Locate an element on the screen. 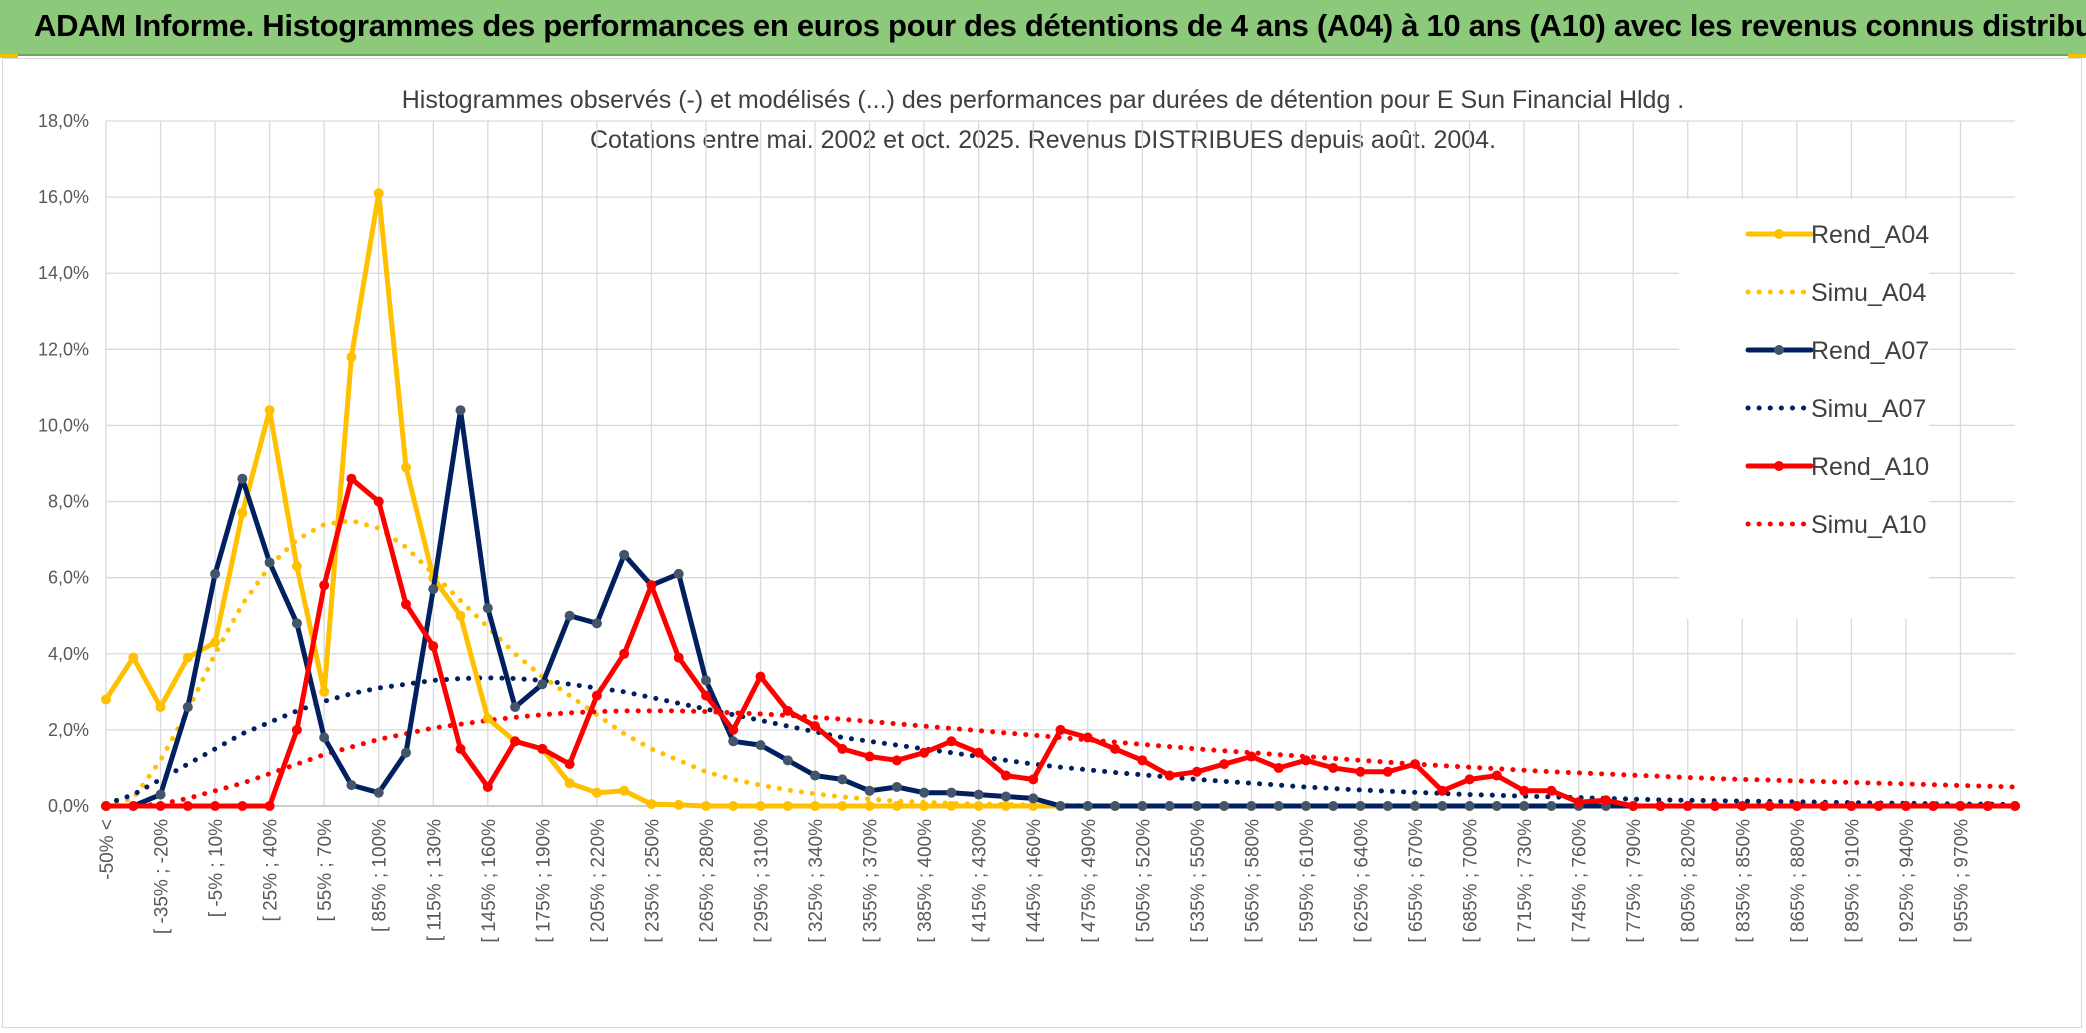 This screenshot has height=1033, width=2086. y-tick-label: 14,0% is located at coordinates (63, 273).